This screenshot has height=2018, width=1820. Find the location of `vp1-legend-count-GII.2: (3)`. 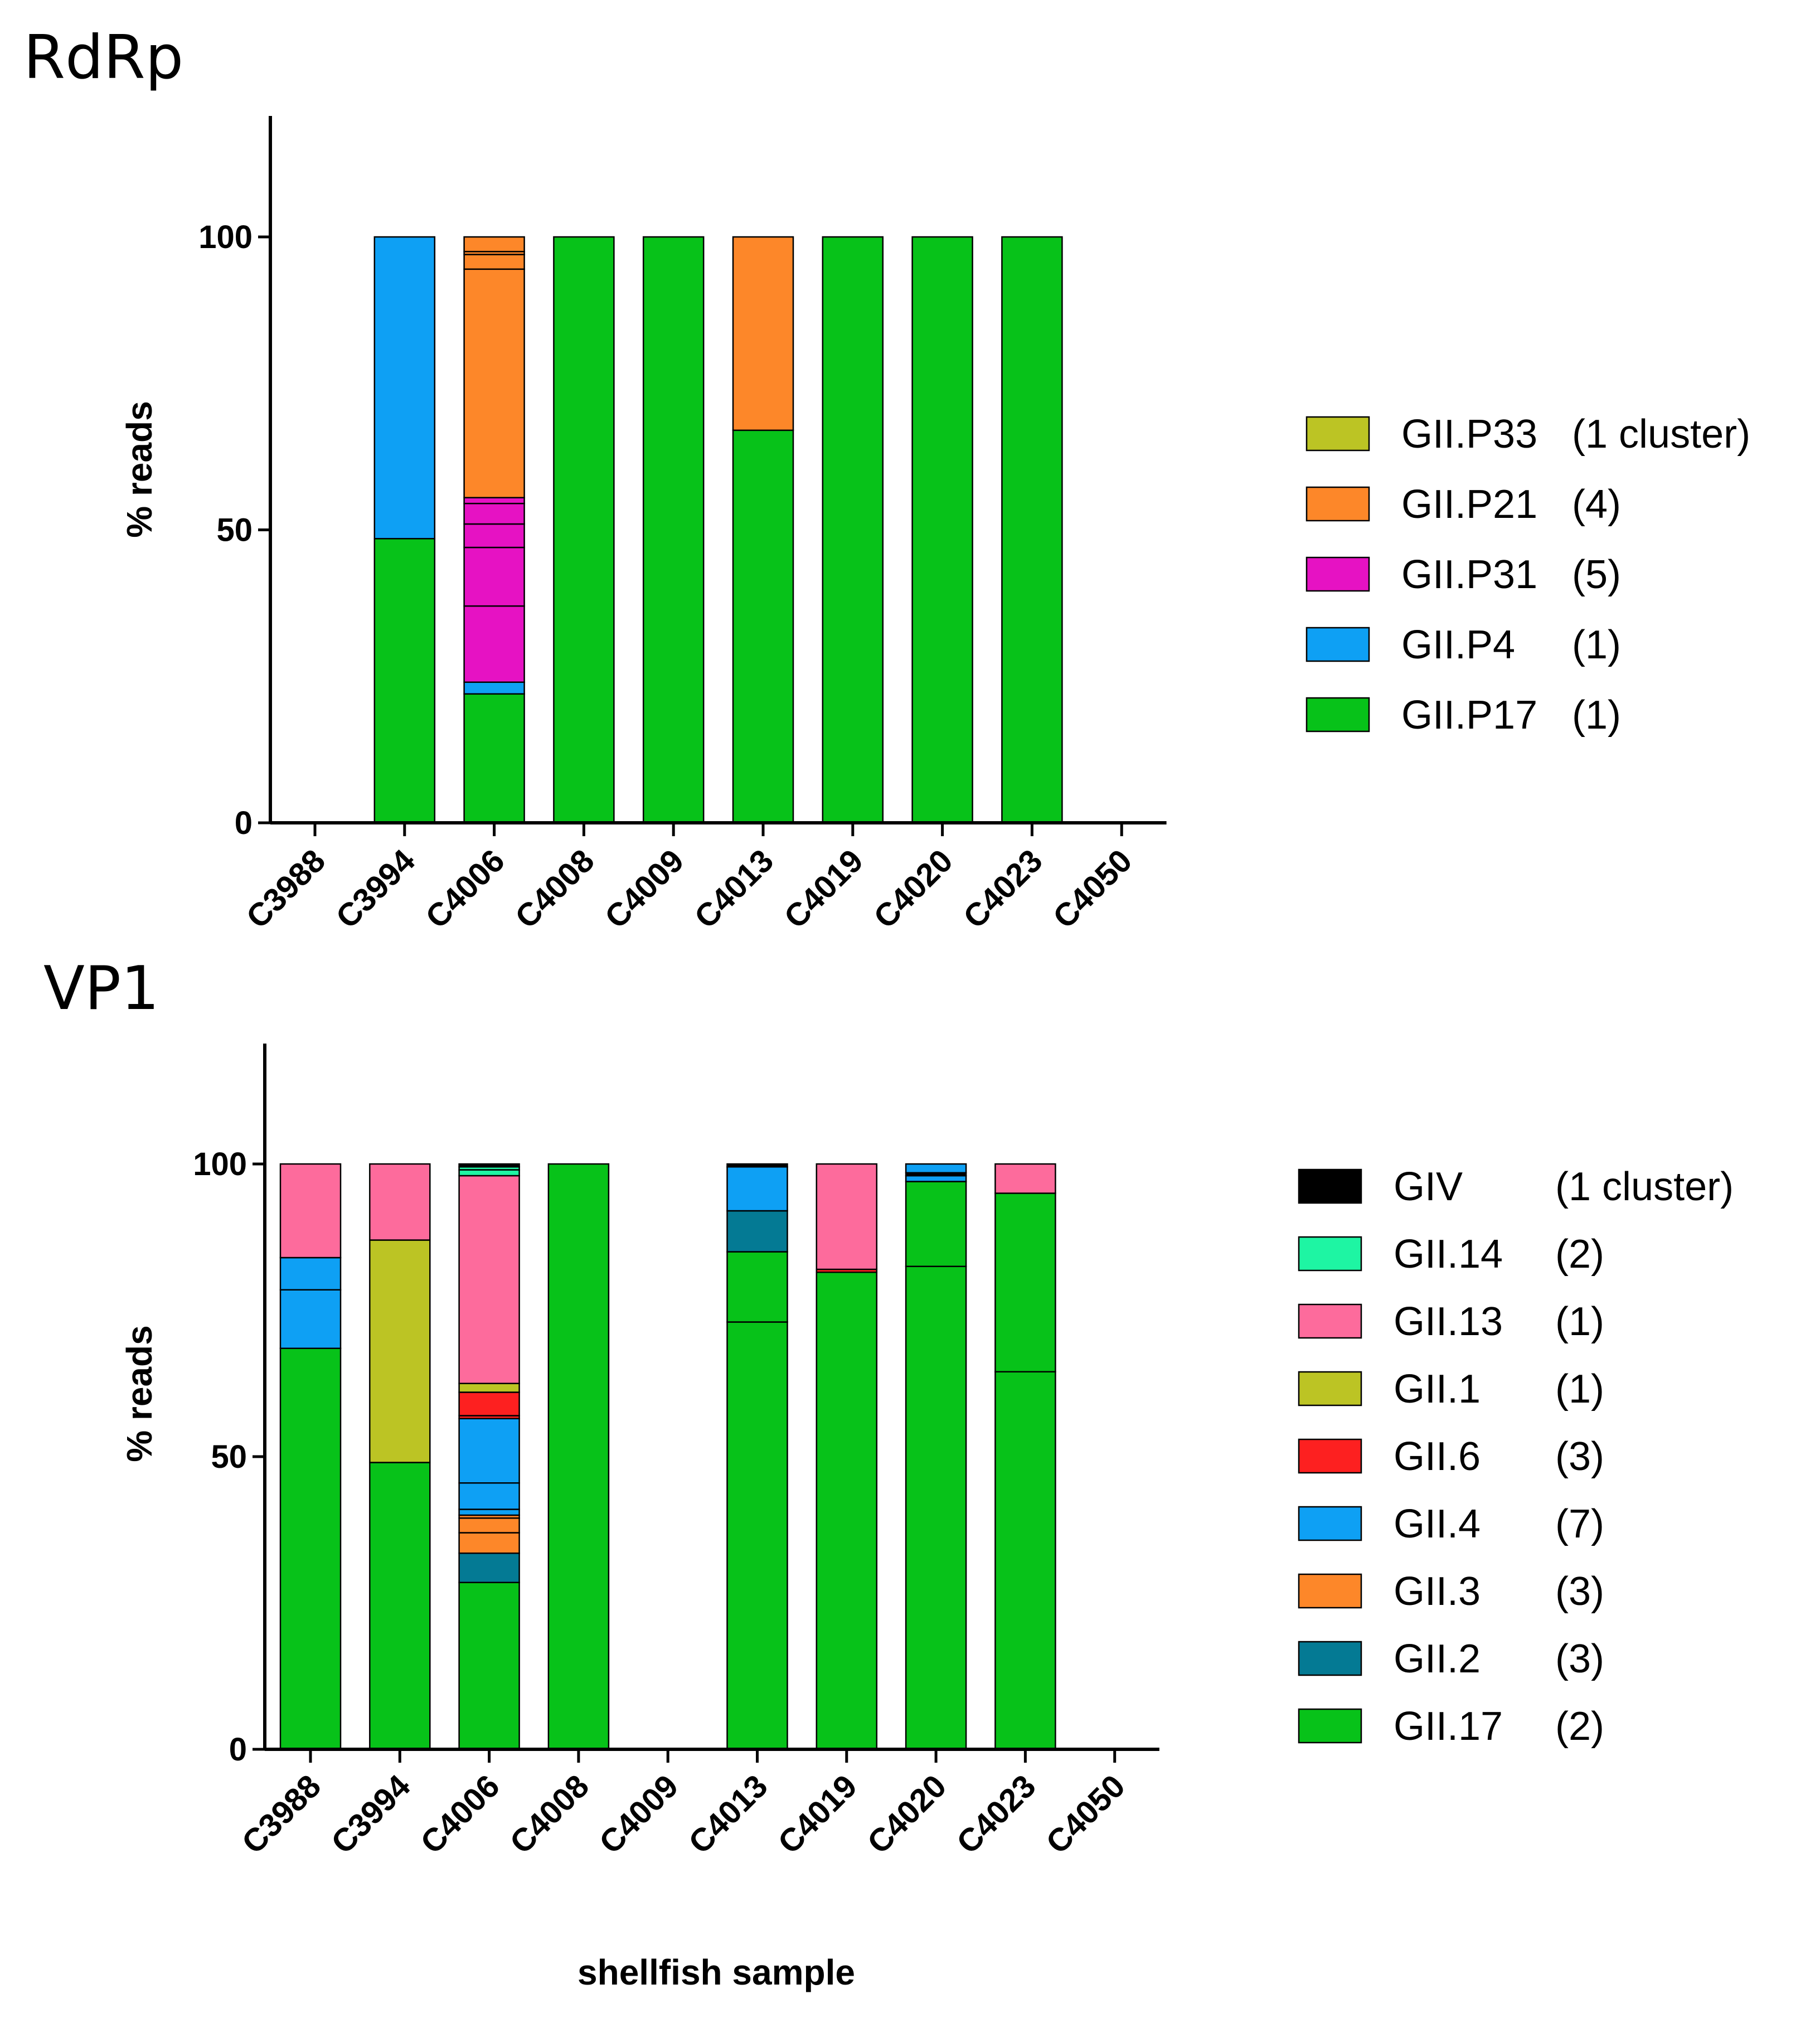

vp1-legend-count-GII.2: (3) is located at coordinates (1579, 1659).